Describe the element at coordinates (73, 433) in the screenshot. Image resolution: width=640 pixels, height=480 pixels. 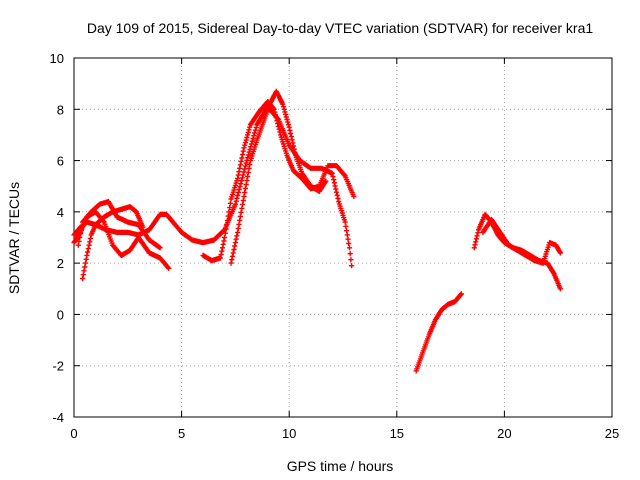
I see `x-tick-label: 0` at that location.